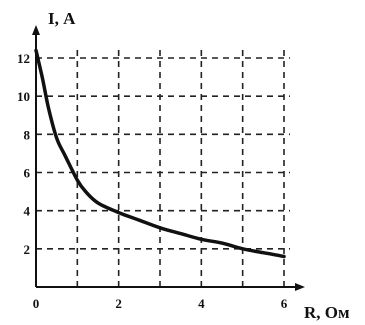 This screenshot has width=365, height=325. What do you see at coordinates (36, 303) in the screenshot?
I see `x-tick-label: 0` at bounding box center [36, 303].